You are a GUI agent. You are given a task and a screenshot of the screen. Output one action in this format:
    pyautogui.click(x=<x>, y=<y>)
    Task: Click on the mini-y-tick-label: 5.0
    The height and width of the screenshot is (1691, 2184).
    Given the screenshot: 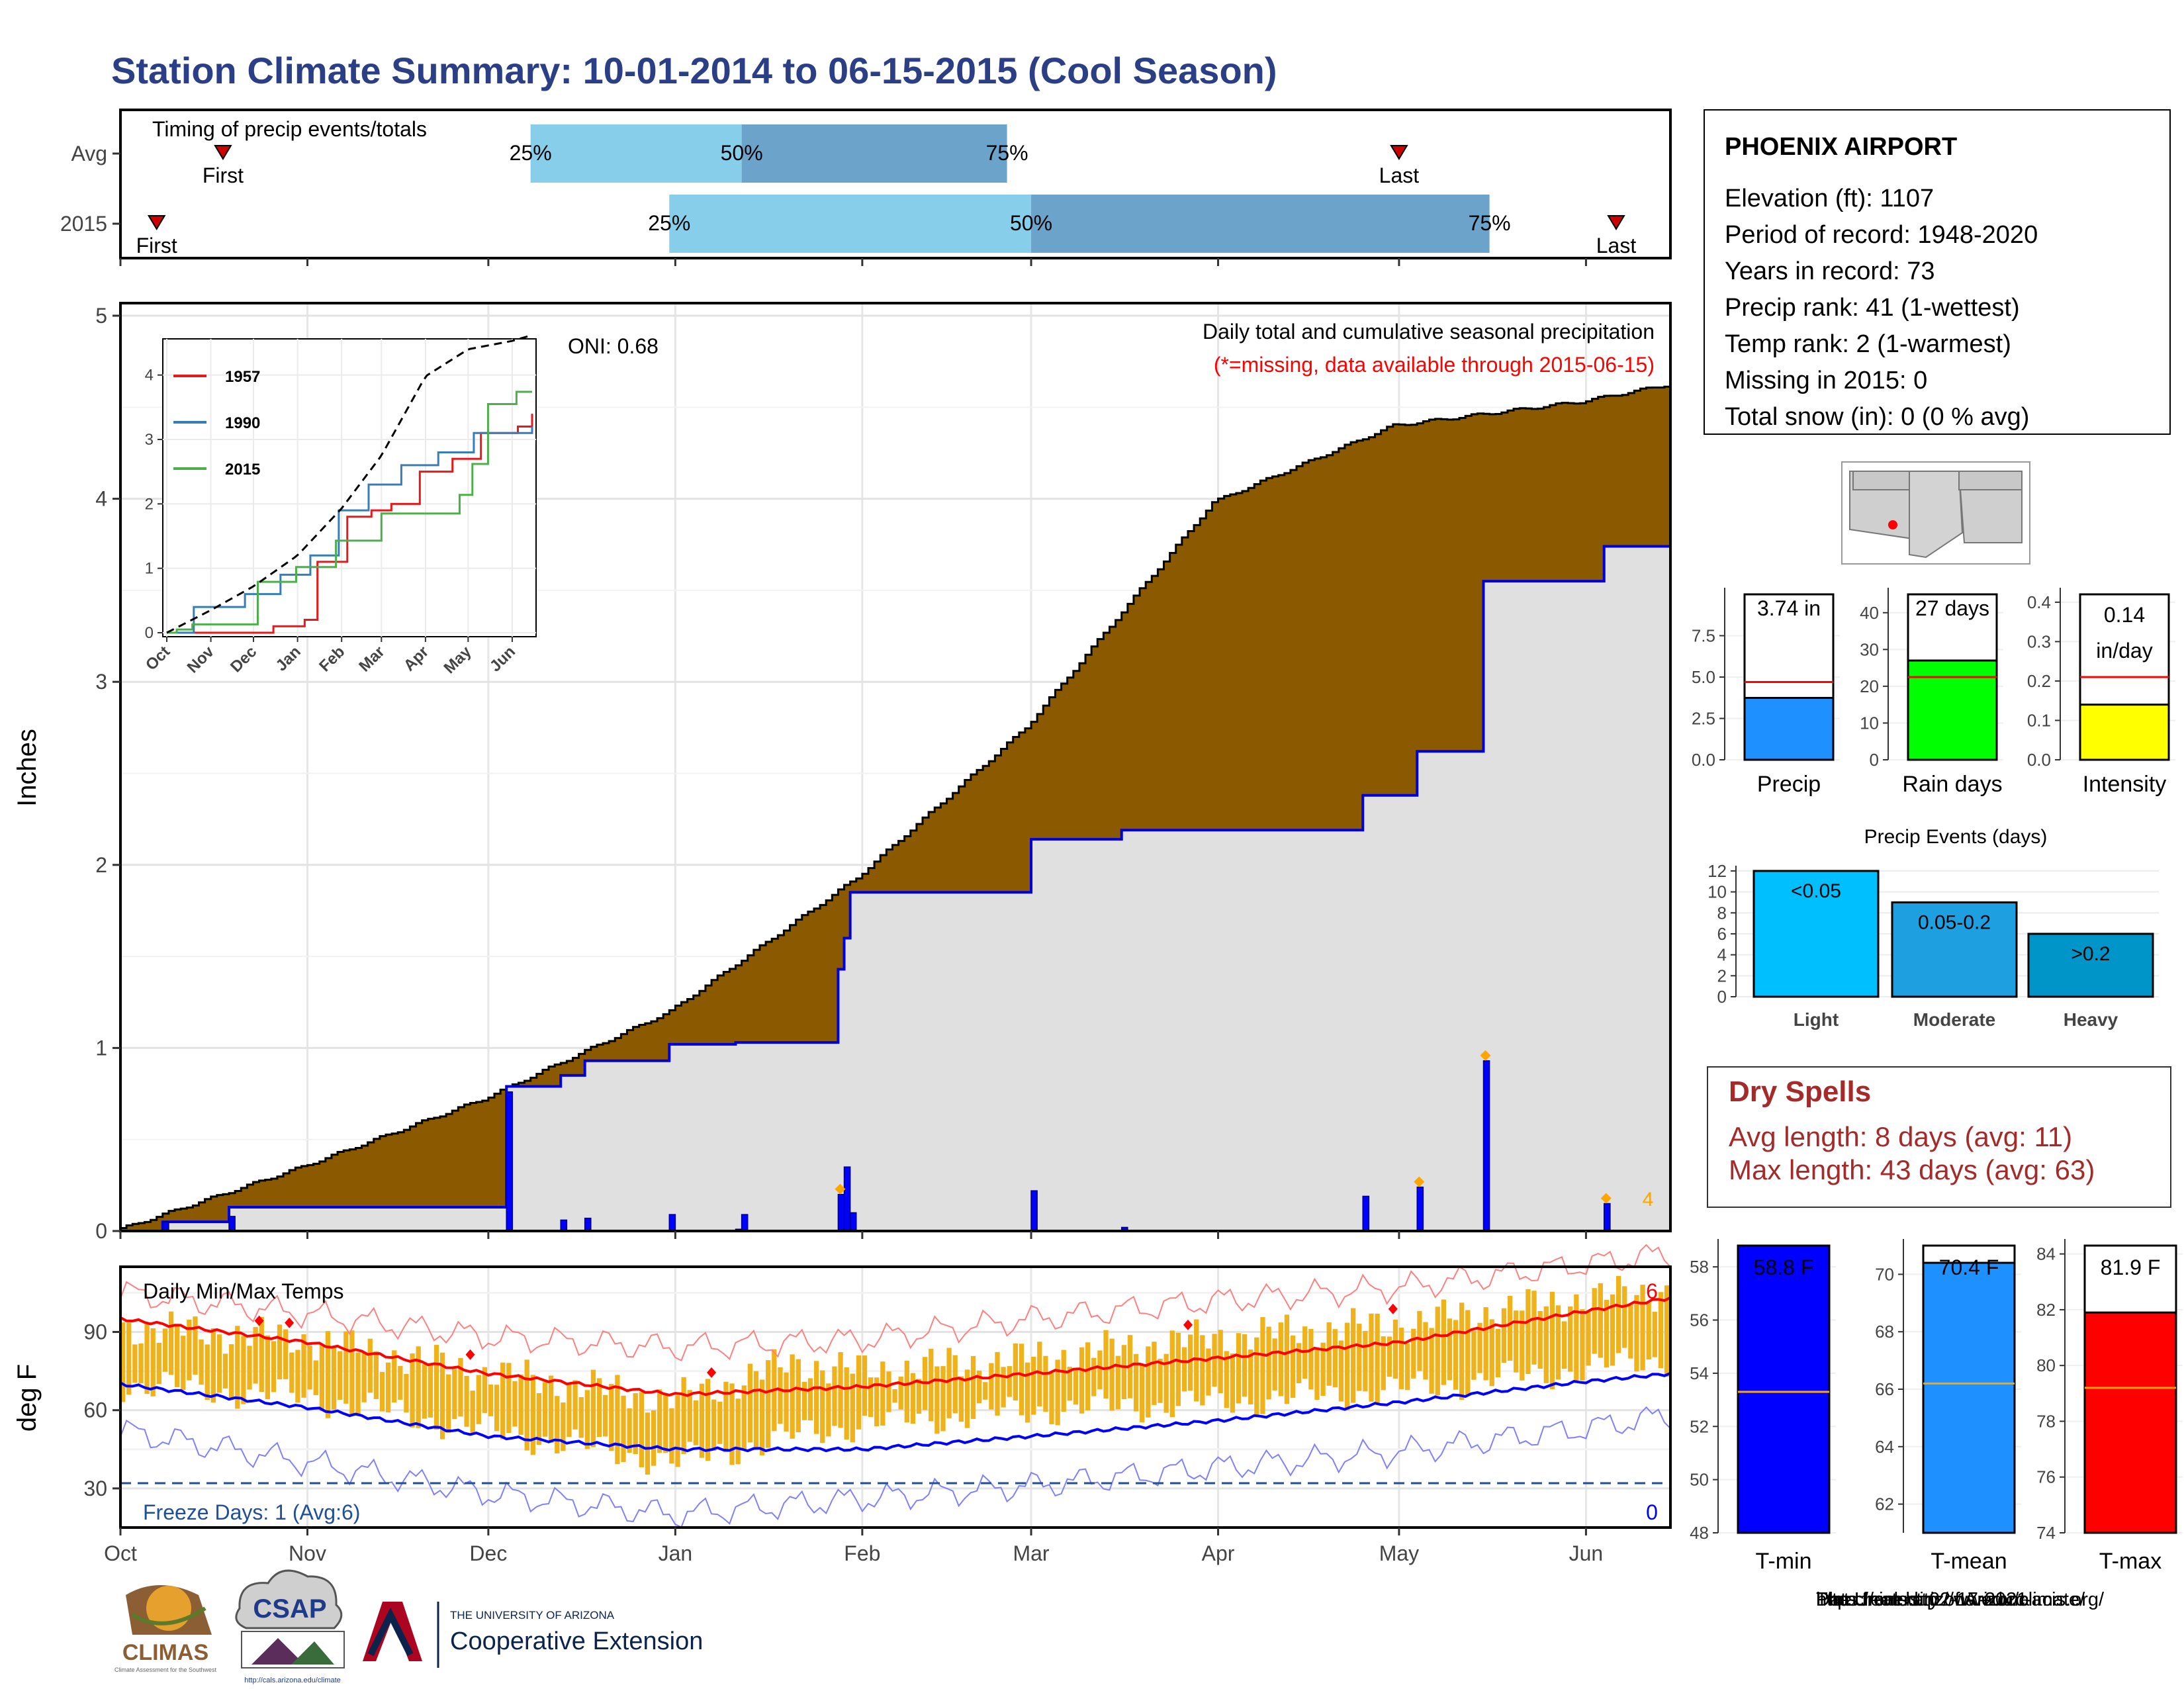 What is the action you would take?
    pyautogui.click(x=1703, y=677)
    